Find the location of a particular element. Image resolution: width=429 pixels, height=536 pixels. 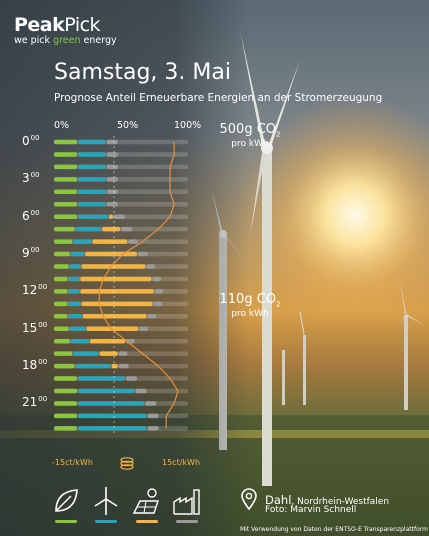

hour-label: 1500 is located at coordinates (34, 328).